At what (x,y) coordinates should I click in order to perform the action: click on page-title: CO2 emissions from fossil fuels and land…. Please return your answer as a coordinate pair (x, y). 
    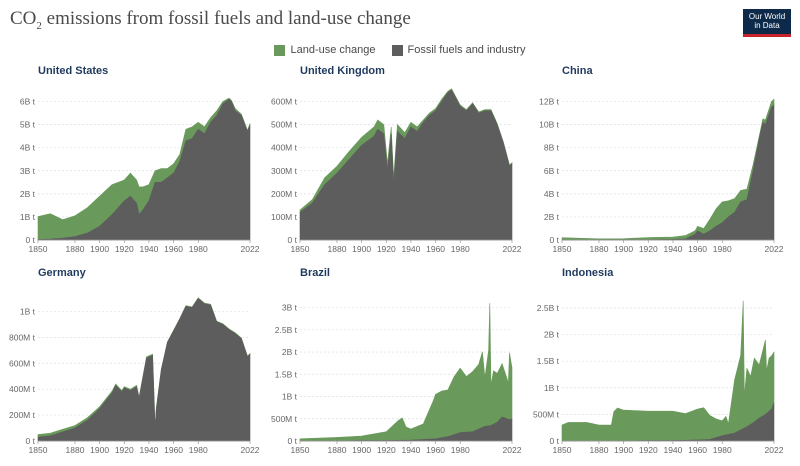
    Looking at the image, I should click on (210, 20).